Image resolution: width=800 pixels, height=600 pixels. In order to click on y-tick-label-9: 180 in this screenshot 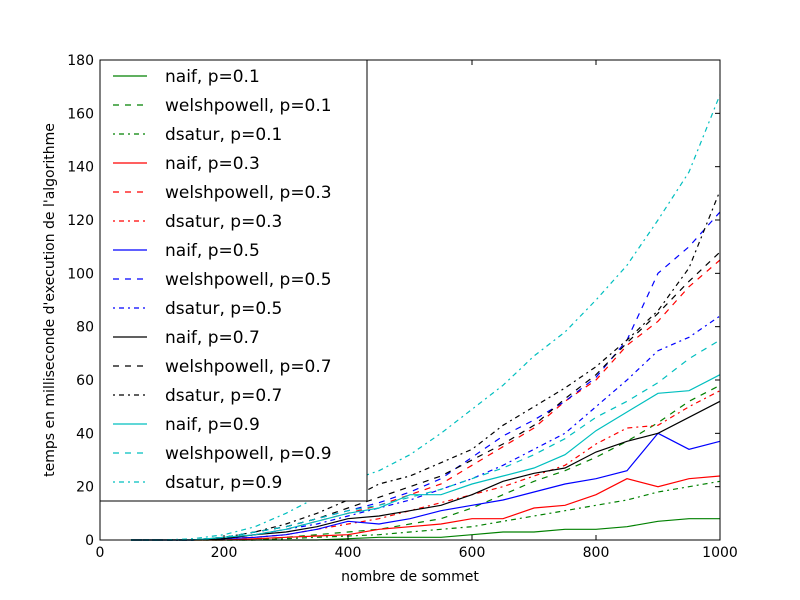, I will do `click(80, 61)`.